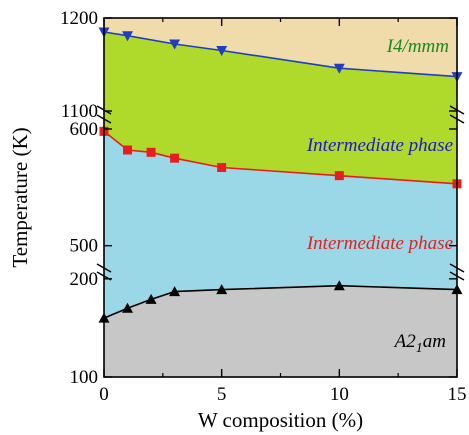 The height and width of the screenshot is (435, 469). I want to click on region-label-intermediate-lower: Intermediate phase, so click(379, 243).